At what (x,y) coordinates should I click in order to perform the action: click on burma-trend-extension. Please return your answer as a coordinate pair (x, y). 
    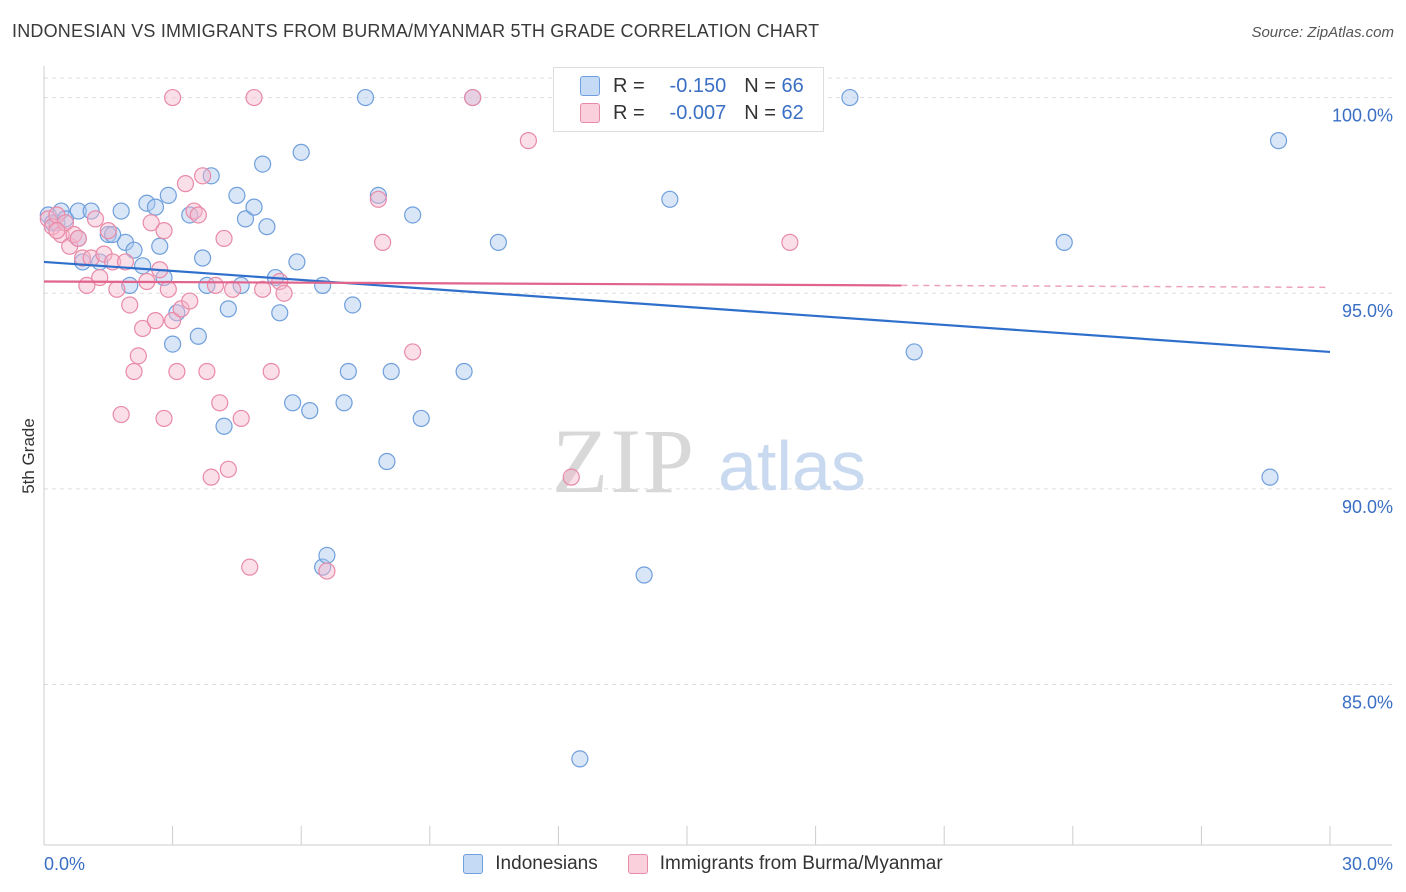
    Looking at the image, I should click on (1116, 286).